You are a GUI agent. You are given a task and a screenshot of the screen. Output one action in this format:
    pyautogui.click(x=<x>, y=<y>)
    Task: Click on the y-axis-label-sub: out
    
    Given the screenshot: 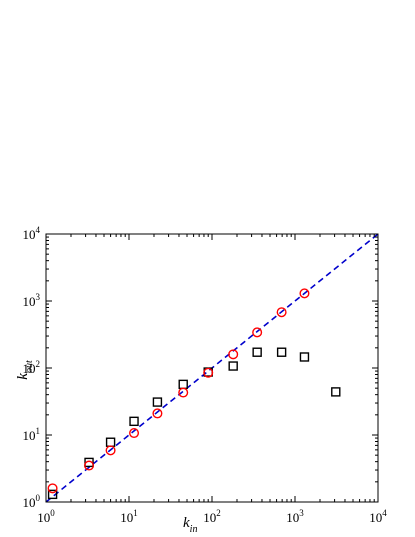 What is the action you would take?
    pyautogui.click(x=29, y=366)
    